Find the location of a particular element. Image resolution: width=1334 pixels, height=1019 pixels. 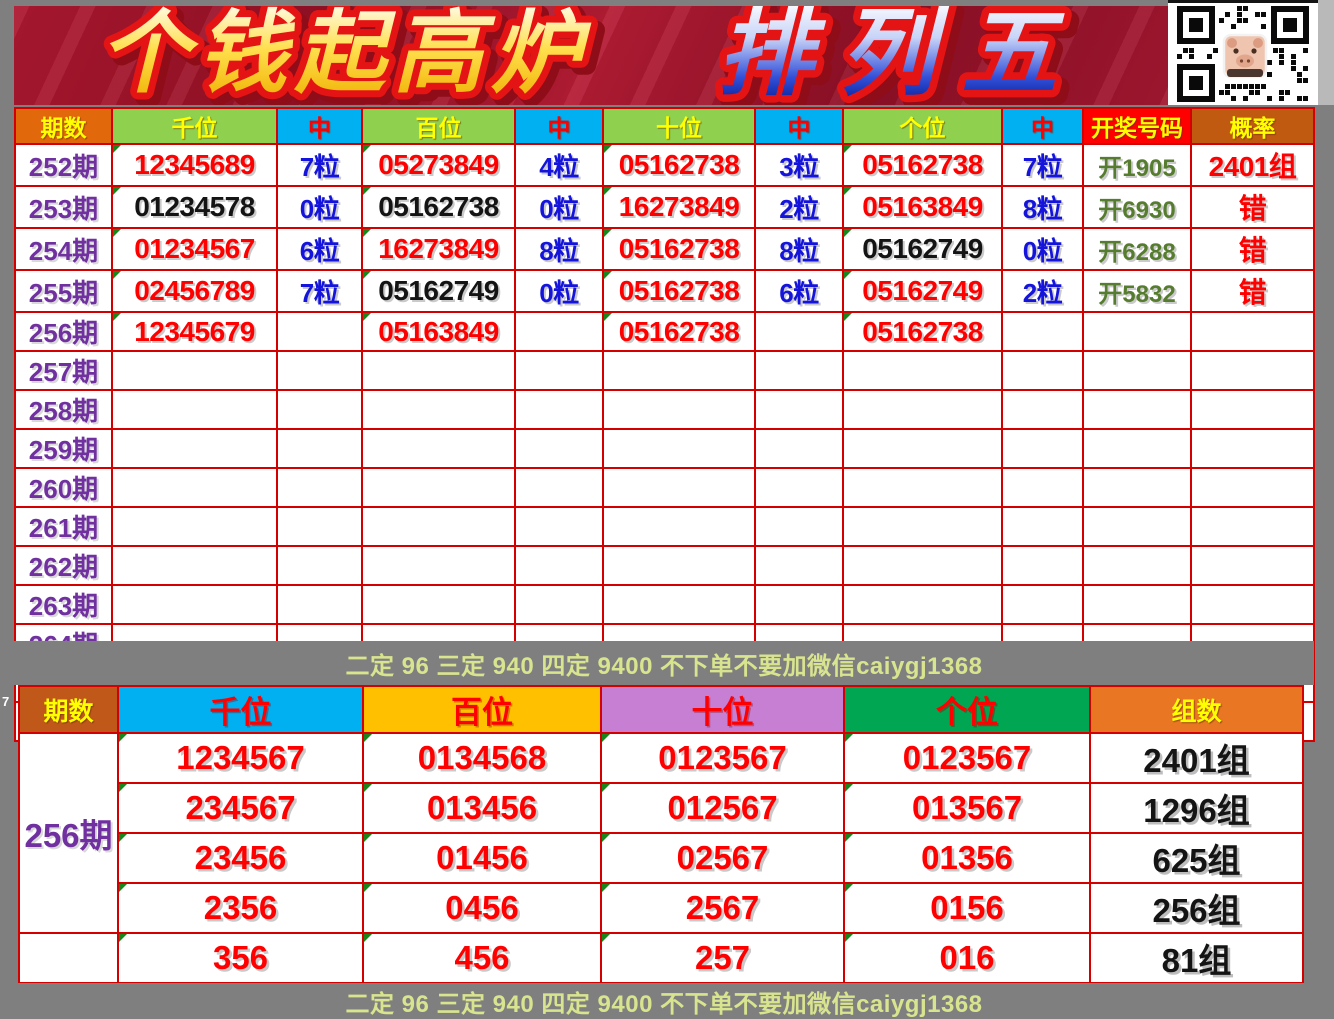

t1-data-cell: 12345679 is located at coordinates (194, 331).